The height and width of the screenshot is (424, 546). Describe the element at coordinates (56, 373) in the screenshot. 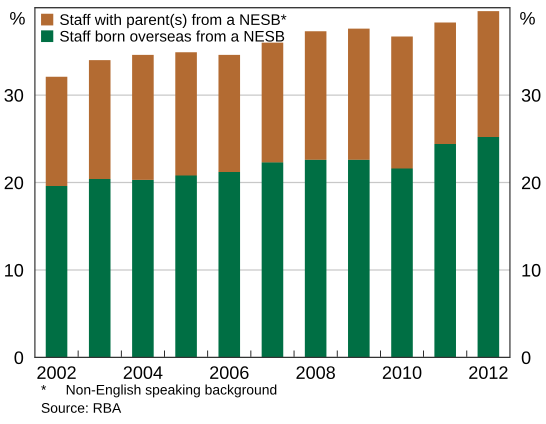

I see `x-tick-label: 2002` at that location.